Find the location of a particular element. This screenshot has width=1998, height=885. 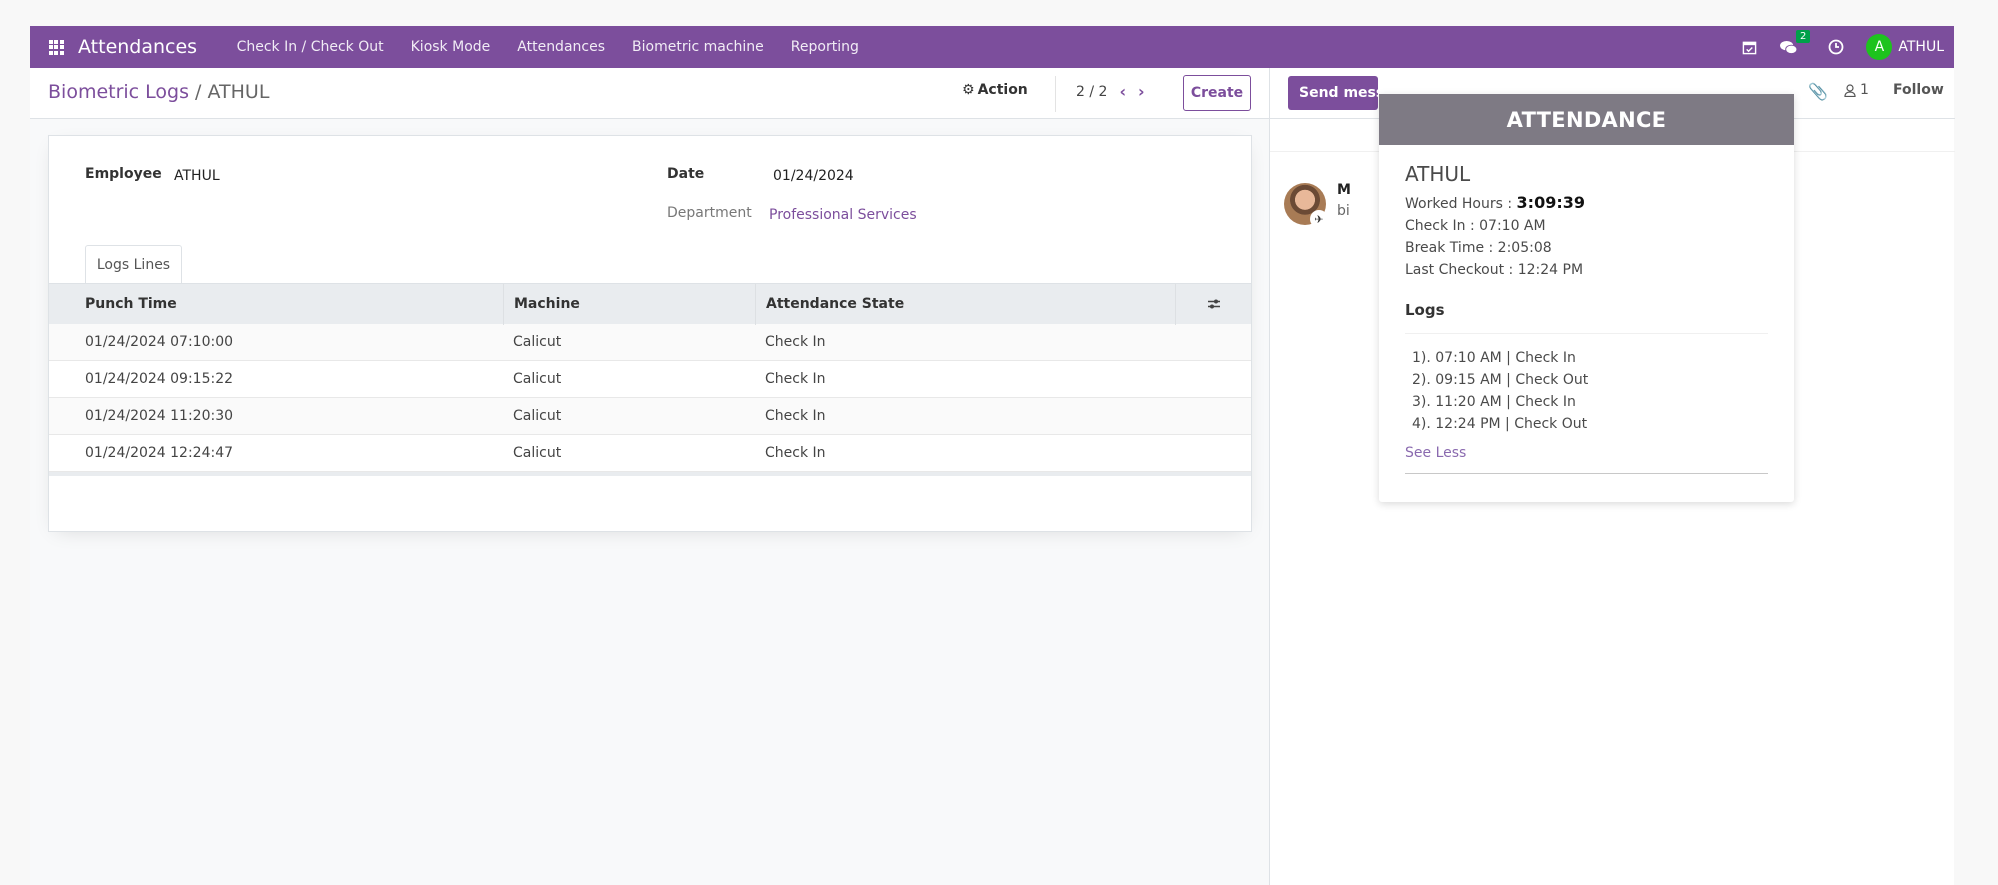

optional-columns-toggle is located at coordinates (1213, 304).